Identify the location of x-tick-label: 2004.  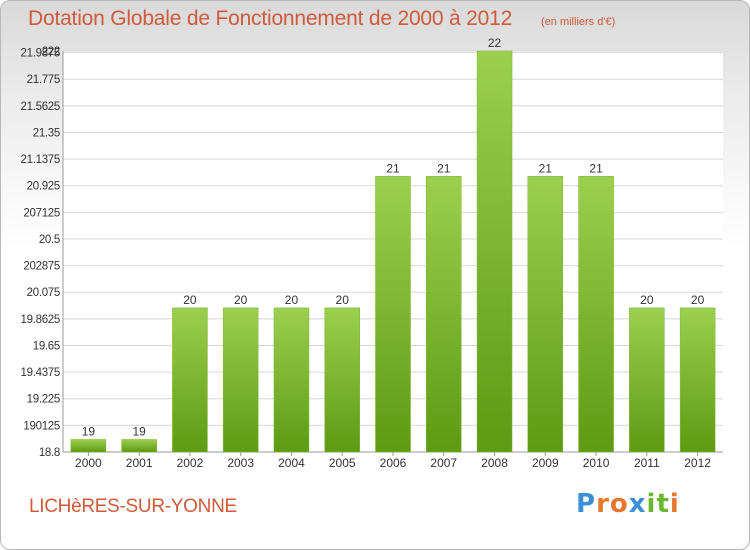
(291, 463).